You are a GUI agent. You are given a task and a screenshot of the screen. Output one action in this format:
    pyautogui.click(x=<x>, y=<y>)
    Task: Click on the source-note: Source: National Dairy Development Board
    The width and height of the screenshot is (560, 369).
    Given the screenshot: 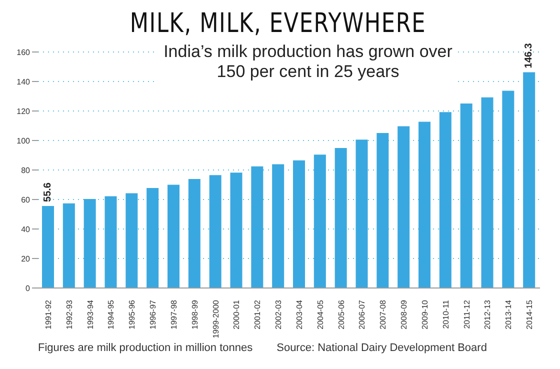 What is the action you would take?
    pyautogui.click(x=381, y=348)
    